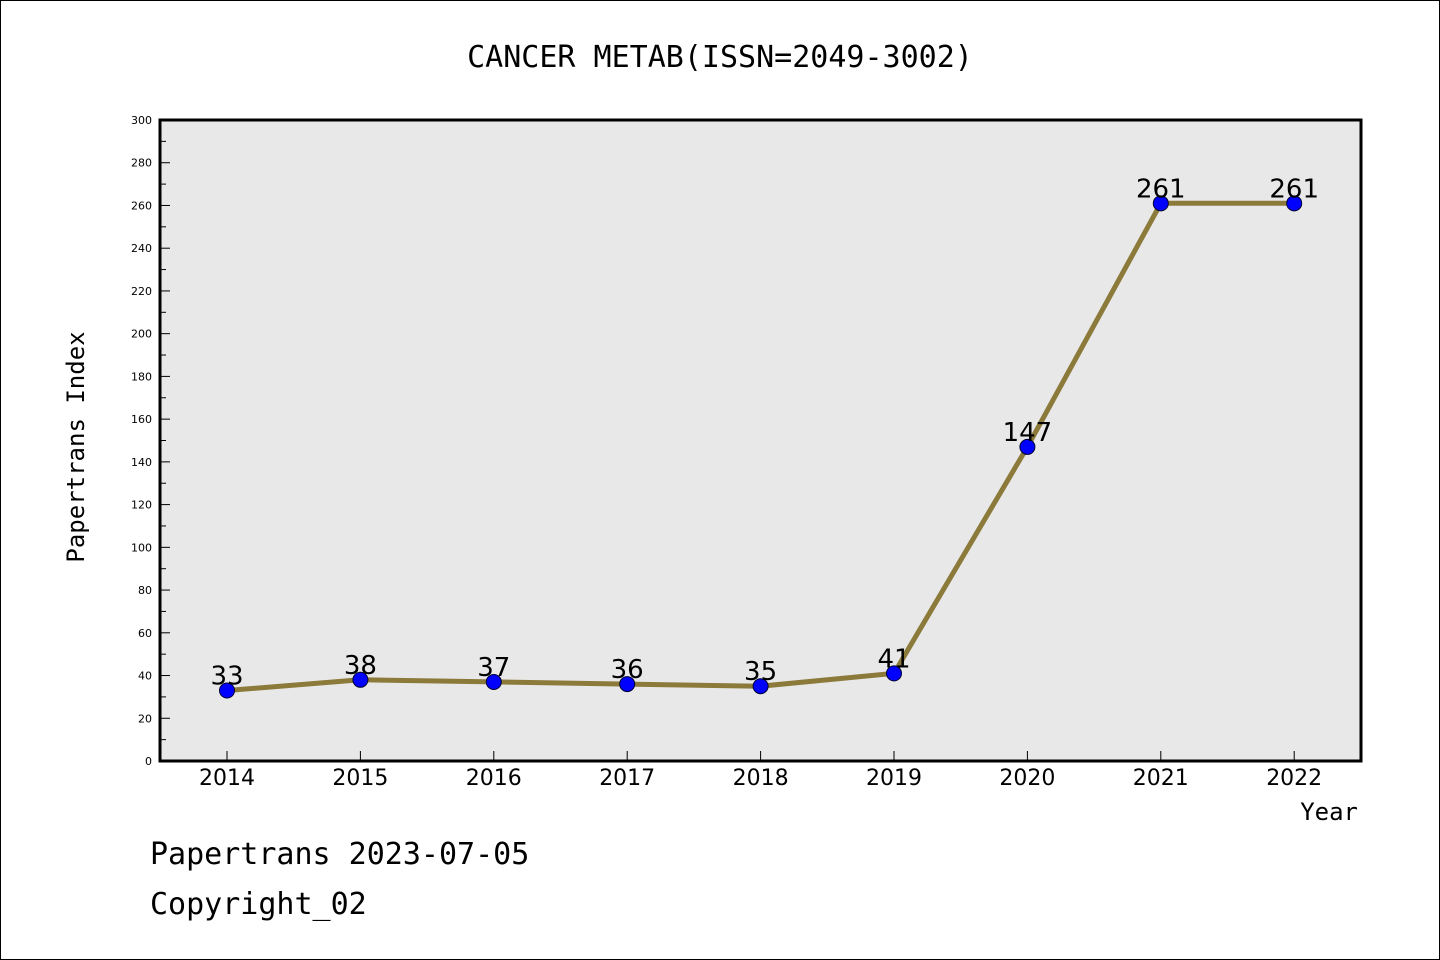 The width and height of the screenshot is (1440, 960). Describe the element at coordinates (145, 676) in the screenshot. I see `y-tick-label: 40` at that location.